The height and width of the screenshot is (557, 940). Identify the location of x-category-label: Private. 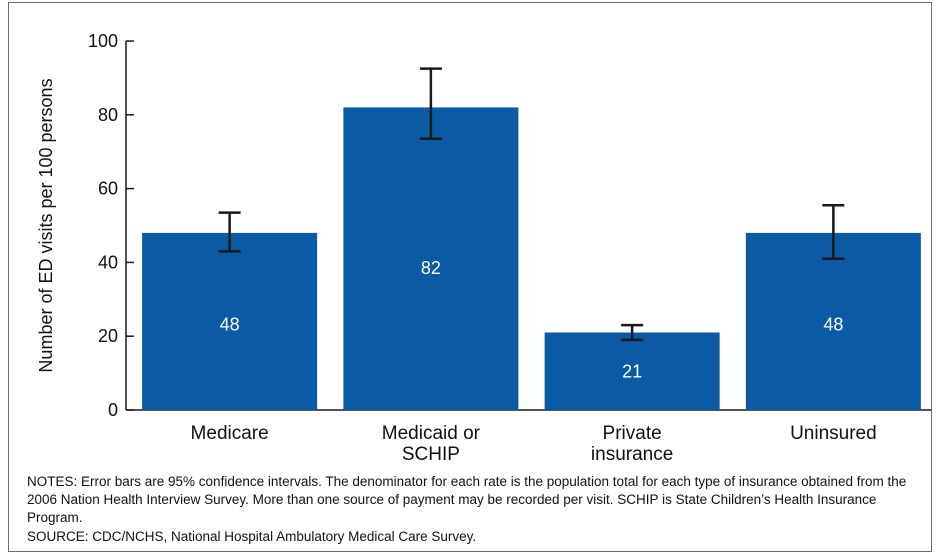
(632, 433).